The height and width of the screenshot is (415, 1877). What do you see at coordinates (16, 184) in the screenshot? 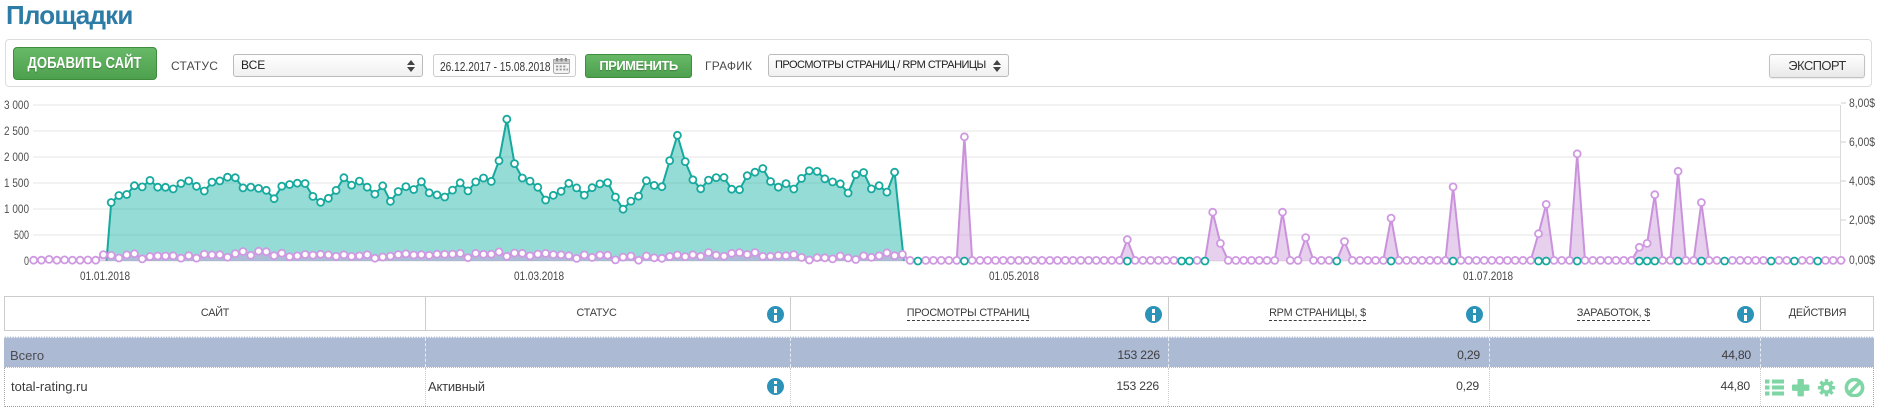
I see `svg-text: 1 500` at bounding box center [16, 184].